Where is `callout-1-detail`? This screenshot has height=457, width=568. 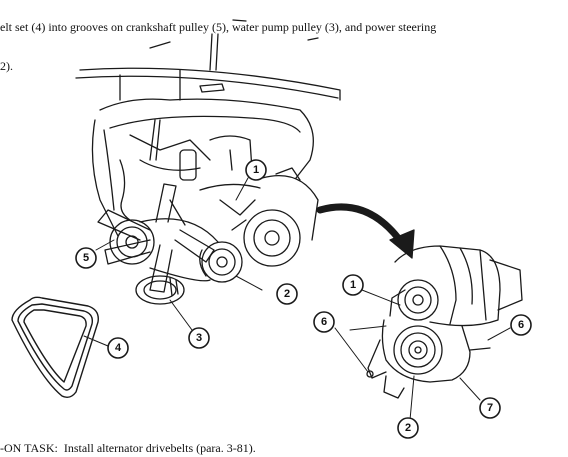
callout-1-detail is located at coordinates (353, 285).